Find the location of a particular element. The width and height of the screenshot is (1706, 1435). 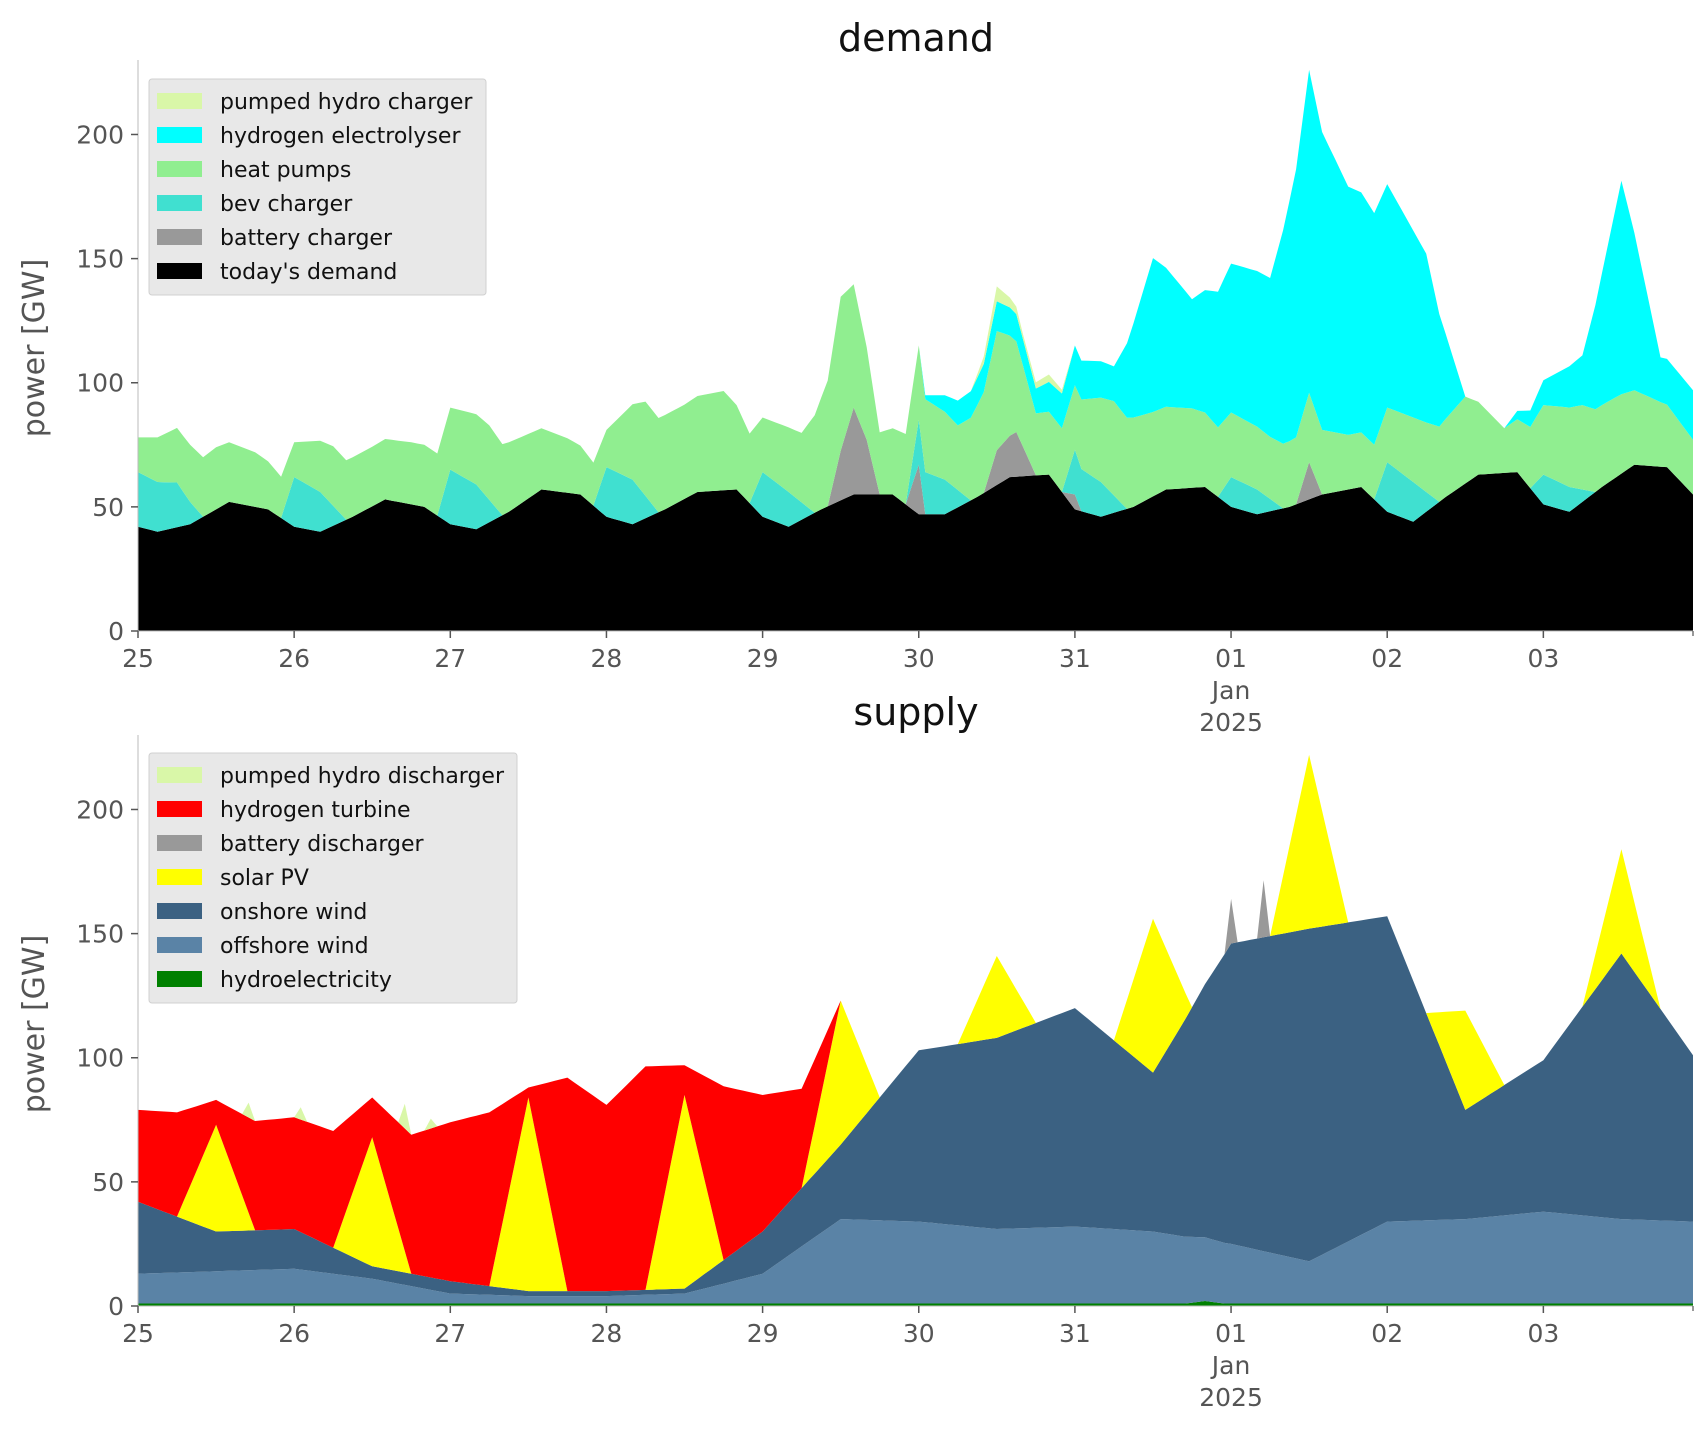

demand-area-heat-pumps is located at coordinates (915, 402).